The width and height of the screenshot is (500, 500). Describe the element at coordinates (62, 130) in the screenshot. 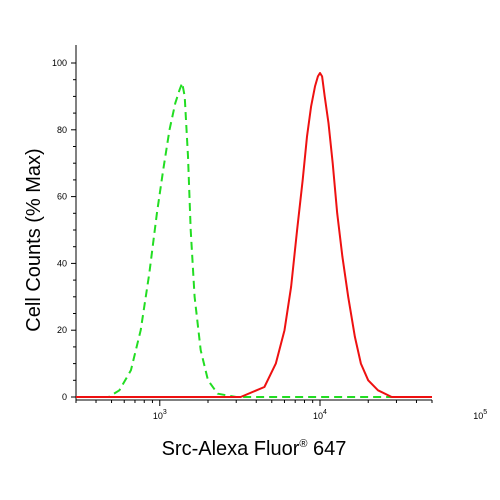

I see `y-tick-label: 80` at that location.